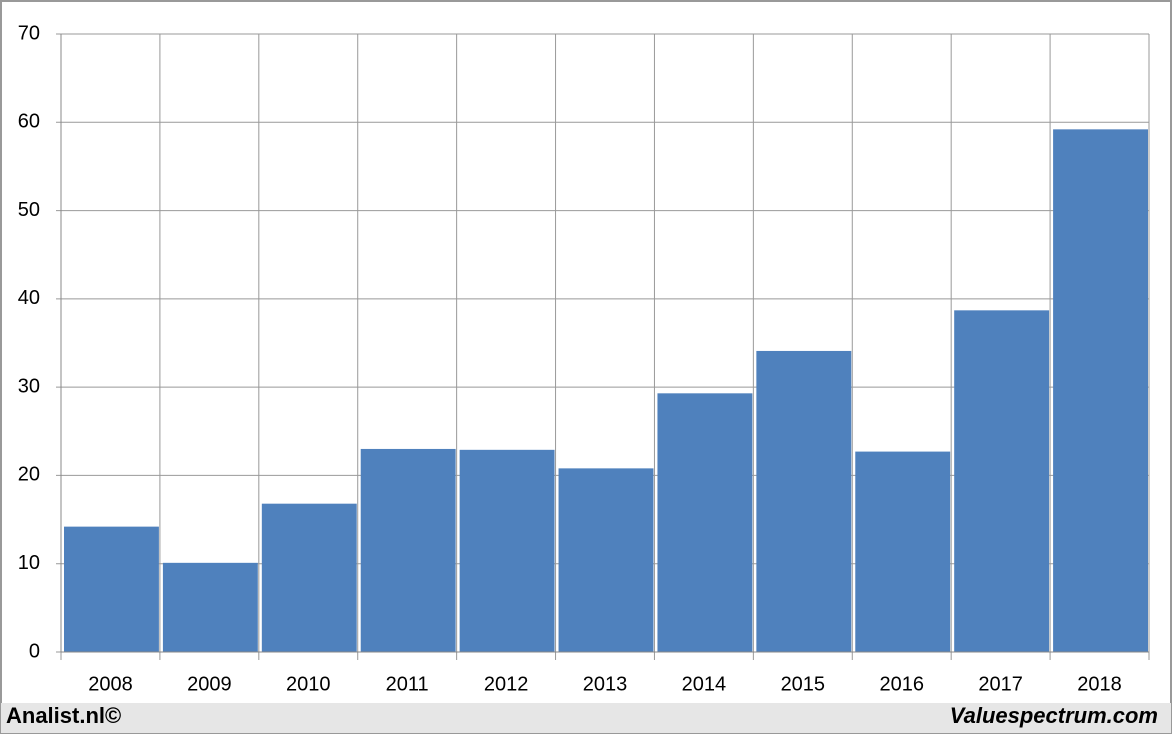 The height and width of the screenshot is (734, 1172). I want to click on y-tick-label: 0, so click(34, 651).